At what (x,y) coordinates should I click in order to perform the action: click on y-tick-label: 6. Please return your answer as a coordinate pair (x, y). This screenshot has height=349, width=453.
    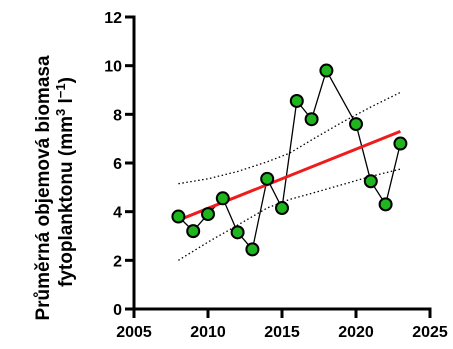
    Looking at the image, I should click on (117, 164).